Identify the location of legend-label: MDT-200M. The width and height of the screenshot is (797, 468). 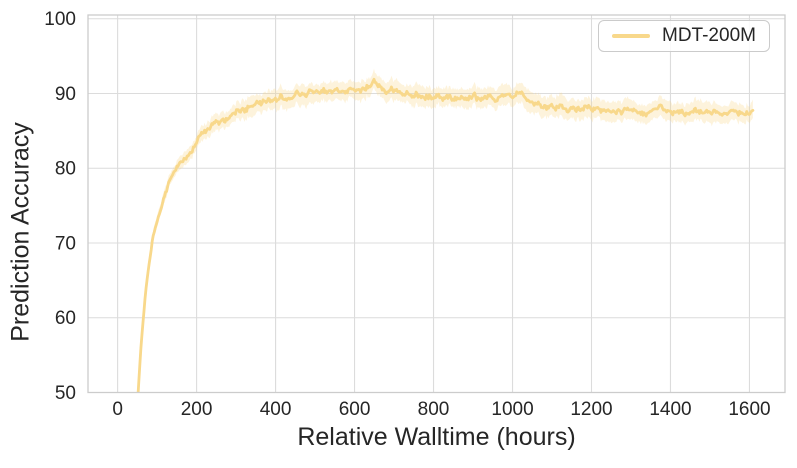
(709, 35).